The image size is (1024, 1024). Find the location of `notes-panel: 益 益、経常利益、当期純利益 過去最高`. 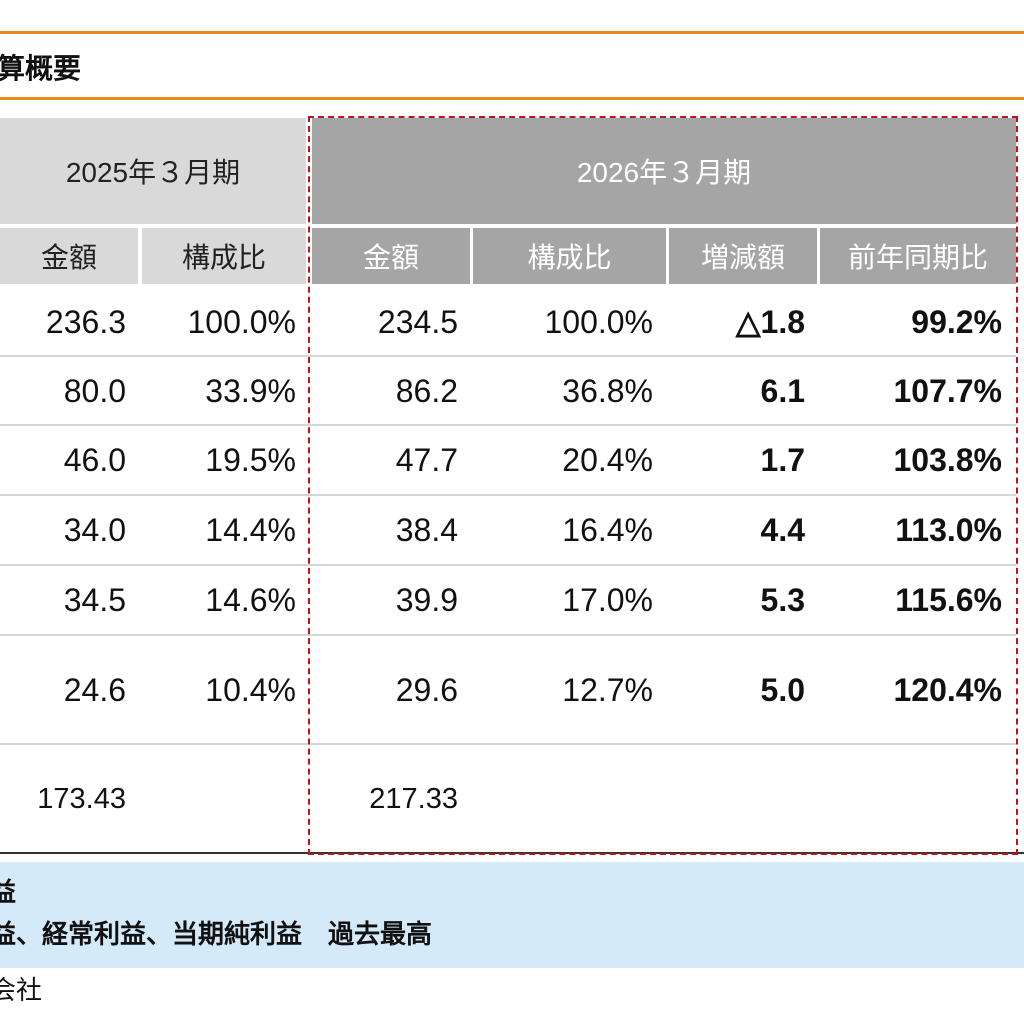

notes-panel: 益 益、経常利益、当期純利益 過去最高 is located at coordinates (512, 915).